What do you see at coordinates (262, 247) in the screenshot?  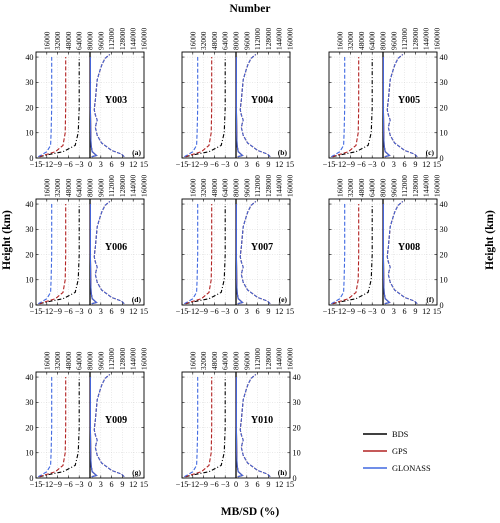 I see `station-label: Y007` at bounding box center [262, 247].